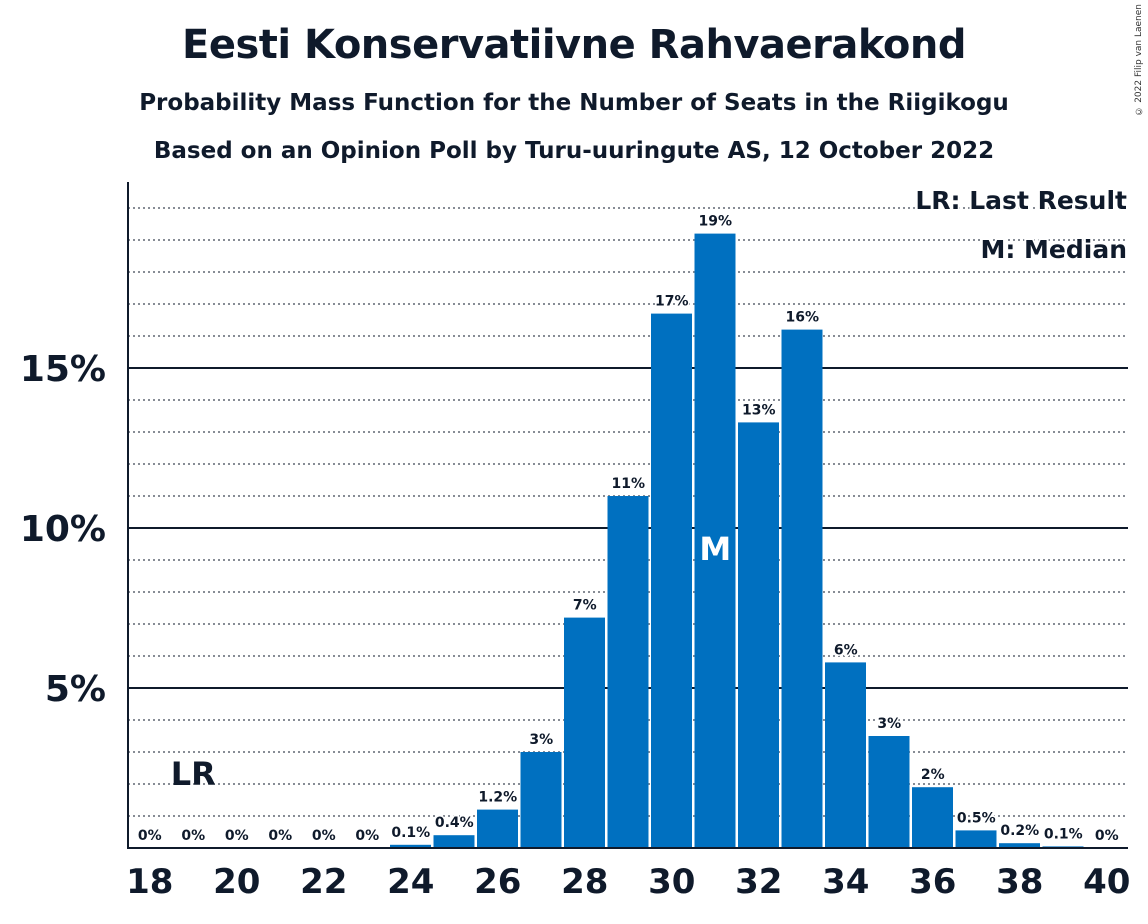 This screenshot has width=1148, height=924. I want to click on legend-median: M: Median, so click(1053, 249).